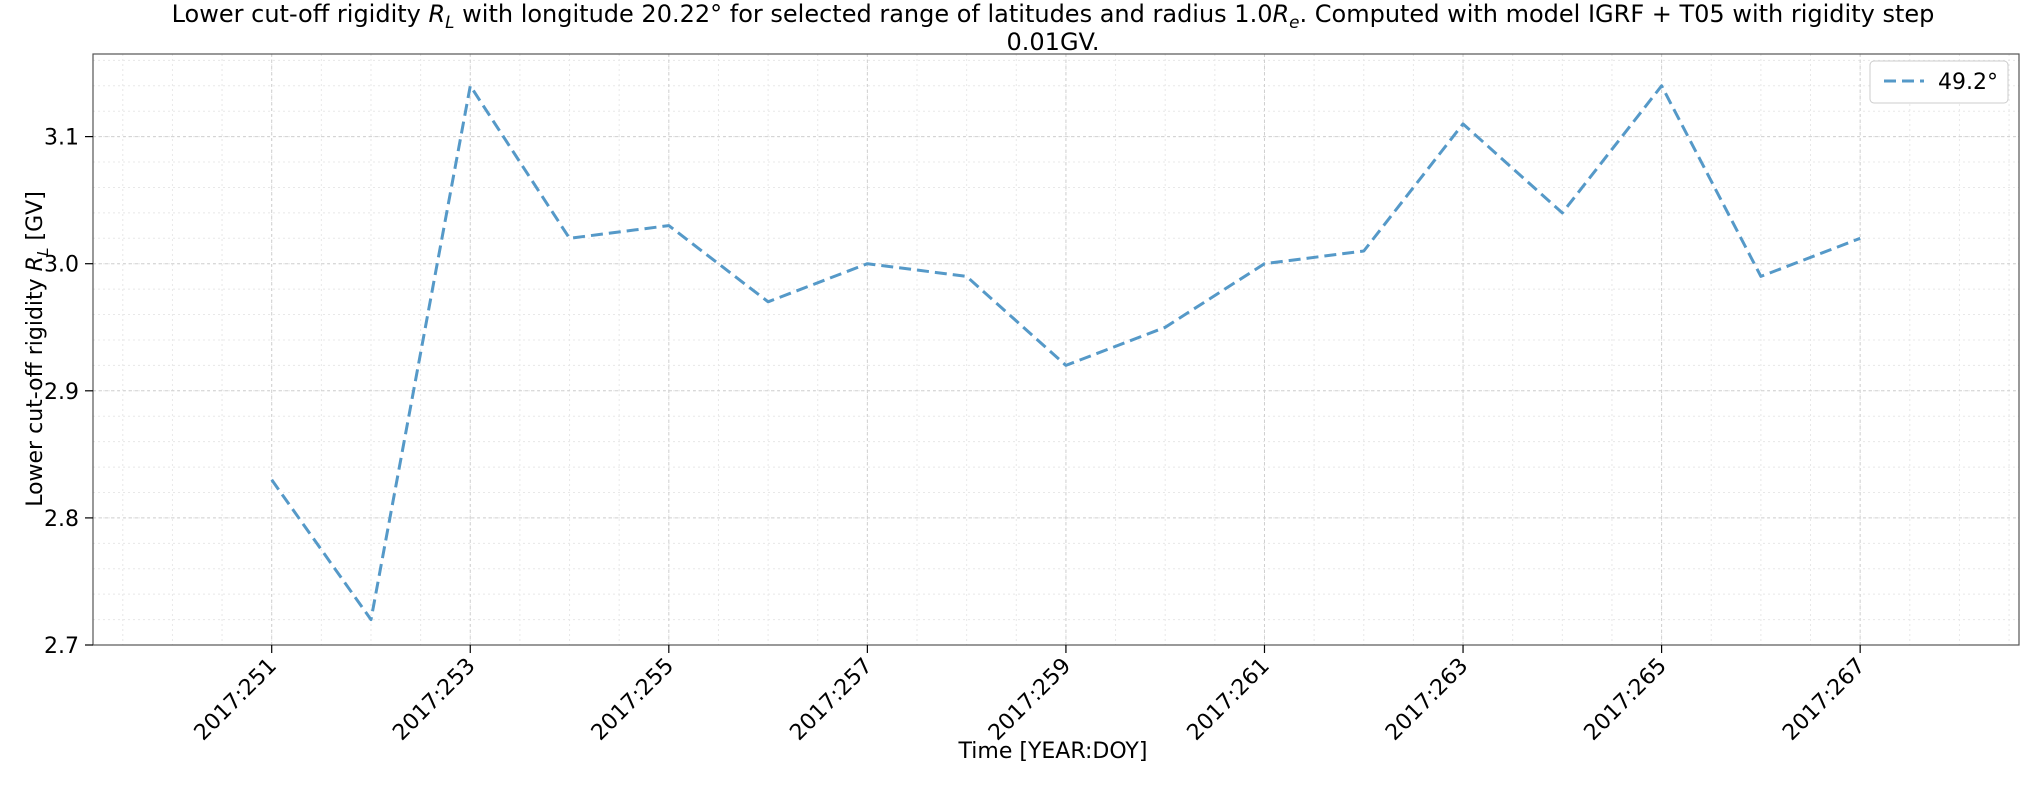 This screenshot has height=785, width=2034. What do you see at coordinates (236, 700) in the screenshot?
I see `x-tick-label: 2017:251` at bounding box center [236, 700].